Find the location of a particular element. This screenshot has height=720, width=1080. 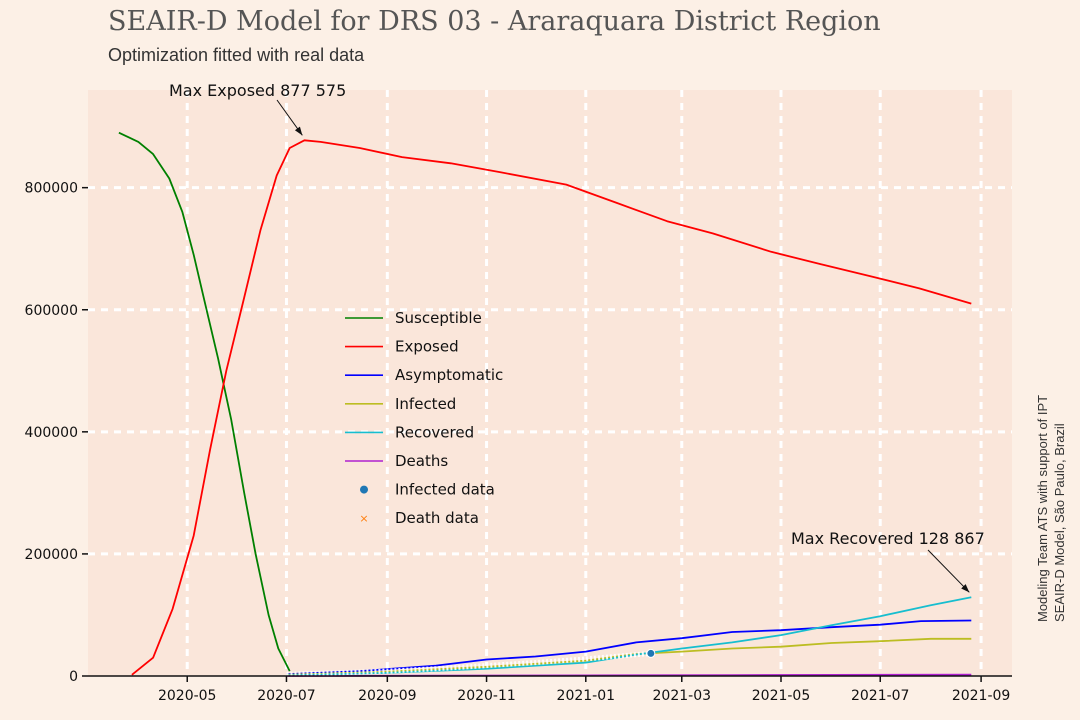

y-axis: 0 200000 400000 600000 800000 is located at coordinates (56, 433).